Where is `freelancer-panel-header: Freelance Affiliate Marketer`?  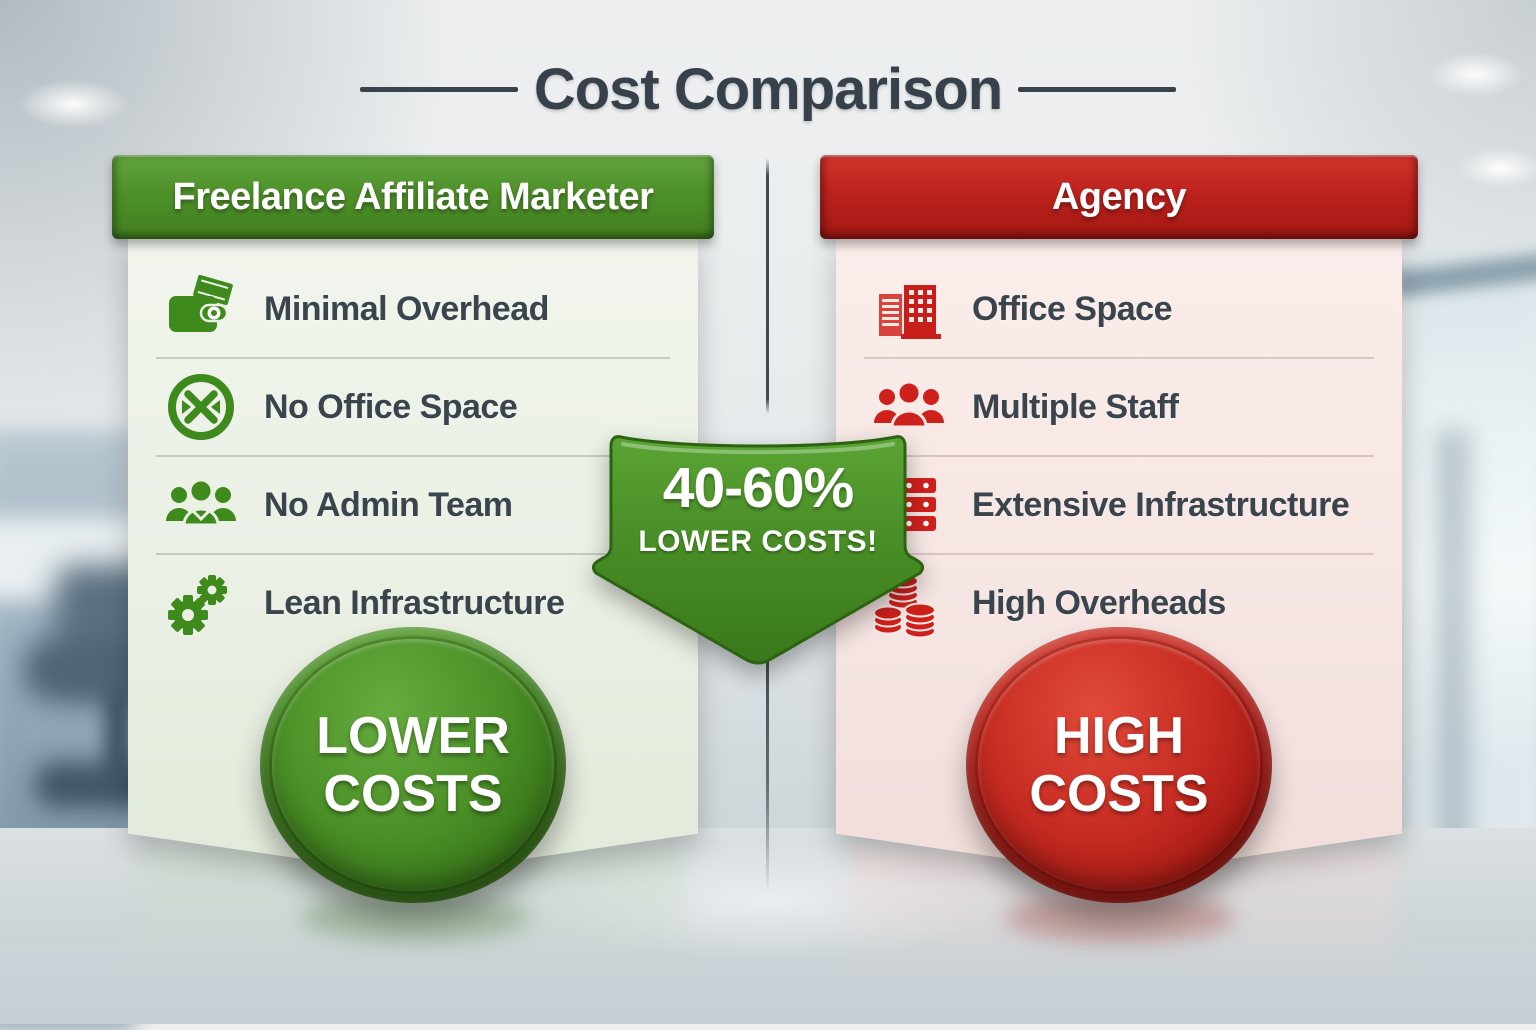 freelancer-panel-header: Freelance Affiliate Marketer is located at coordinates (413, 197).